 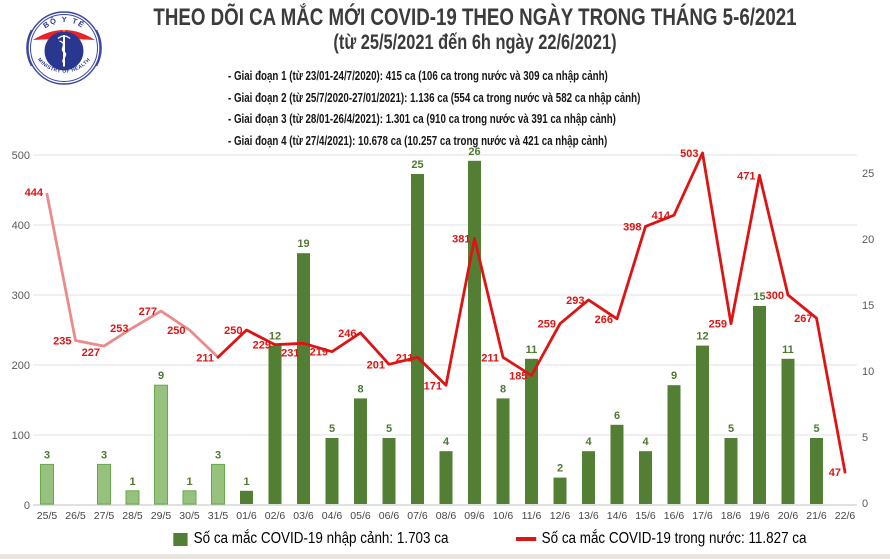 What do you see at coordinates (119, 329) in the screenshot?
I see `line-value-label: 253` at bounding box center [119, 329].